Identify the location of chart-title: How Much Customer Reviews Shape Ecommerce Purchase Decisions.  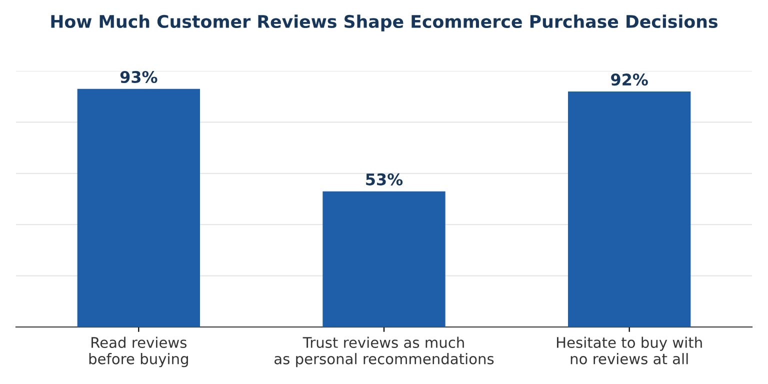
(384, 23).